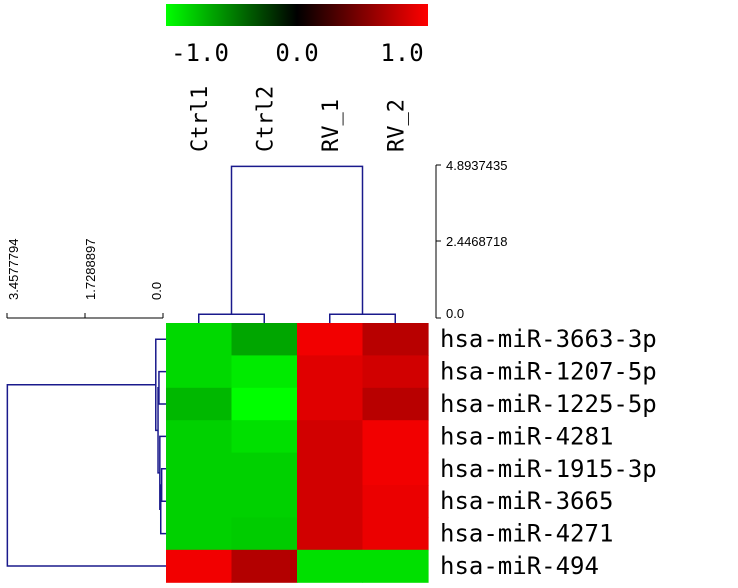  What do you see at coordinates (331, 125) in the screenshot?
I see `column-label: RV_1` at bounding box center [331, 125].